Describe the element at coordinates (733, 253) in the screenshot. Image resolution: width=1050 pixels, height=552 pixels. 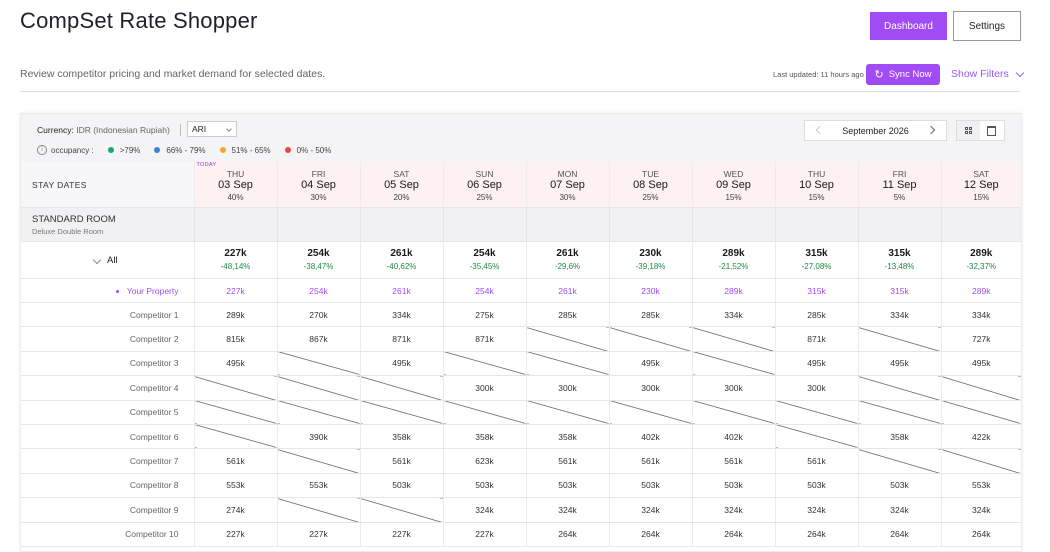
I see `summary-rate: 289k` at that location.